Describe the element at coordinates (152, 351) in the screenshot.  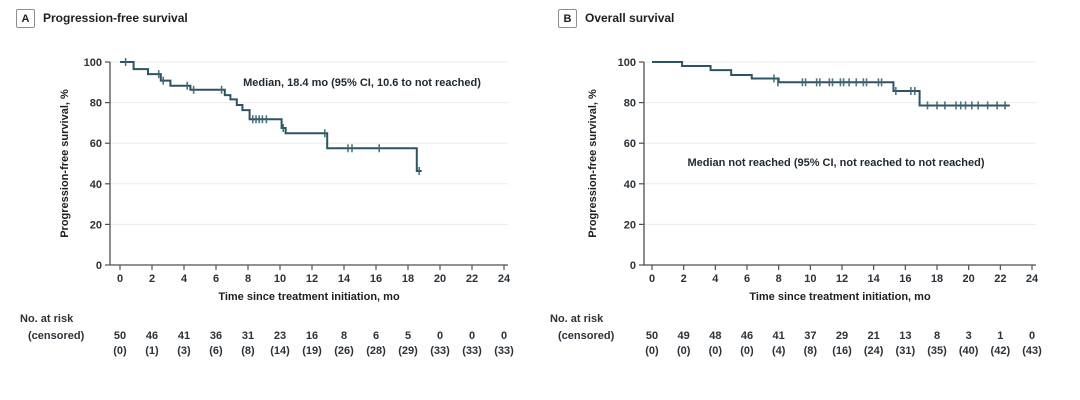
I see `risk-censored-count: (1)` at that location.